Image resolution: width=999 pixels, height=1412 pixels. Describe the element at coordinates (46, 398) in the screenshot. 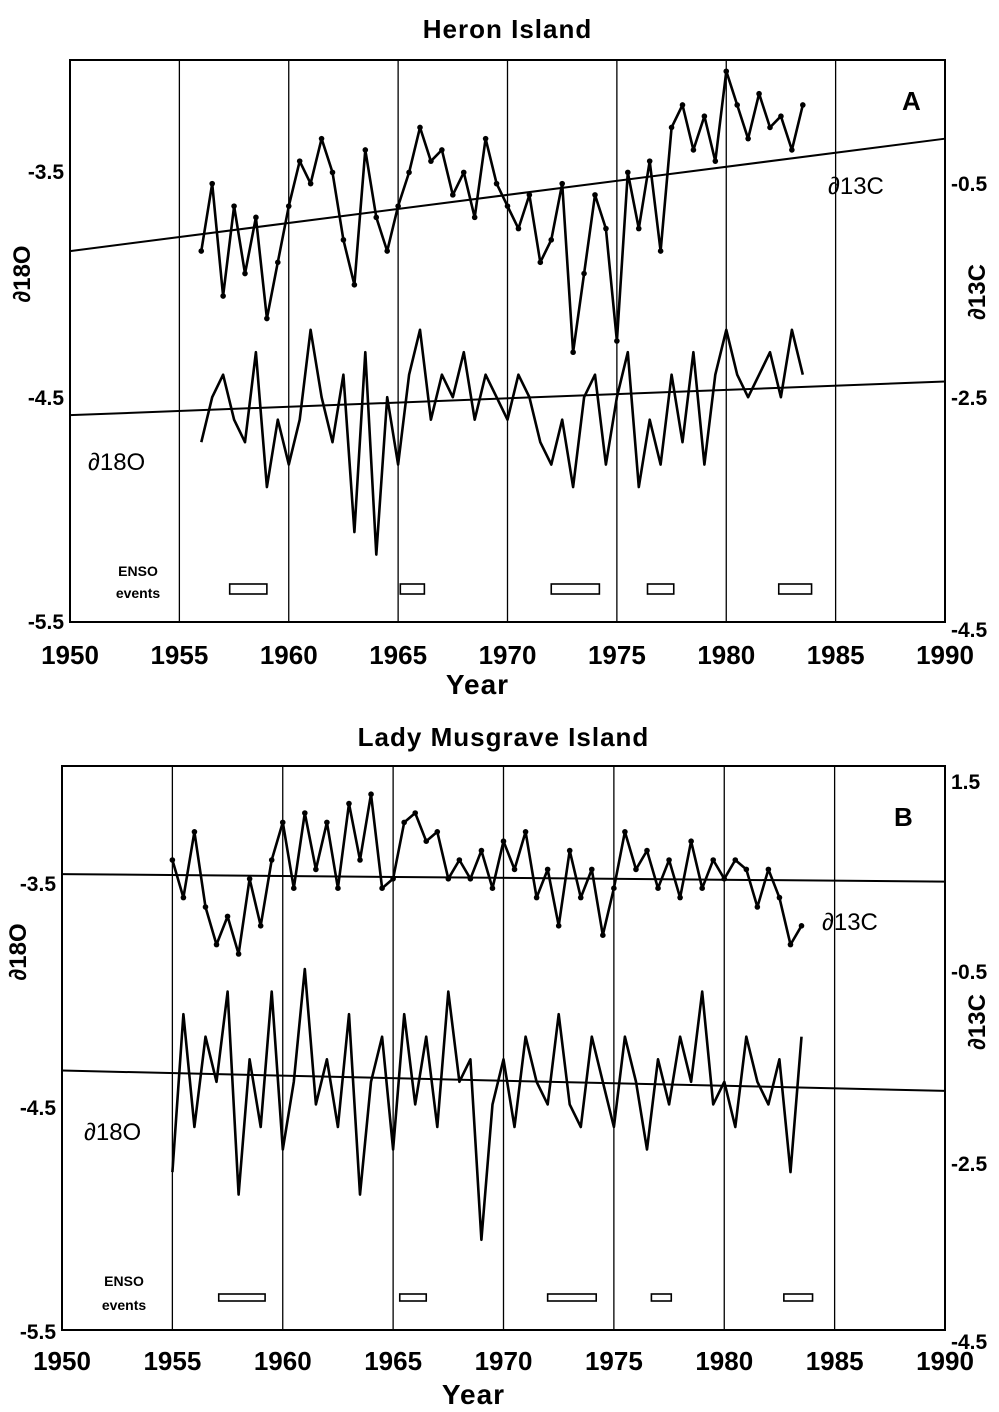

I see `left-y-tick-label: -4.5` at that location.